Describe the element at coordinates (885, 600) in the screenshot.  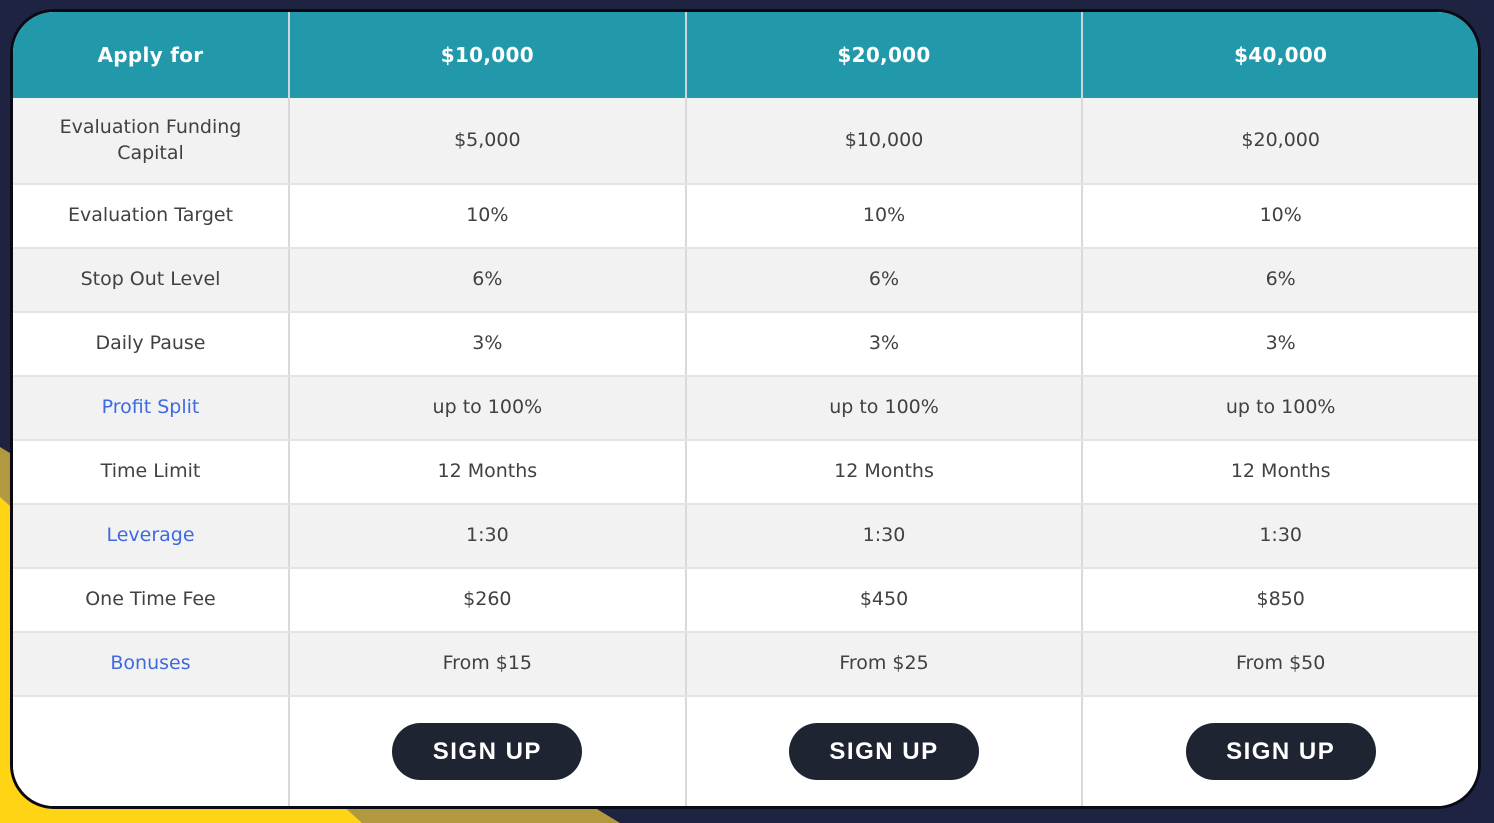
I see `value-cell: $450` at that location.